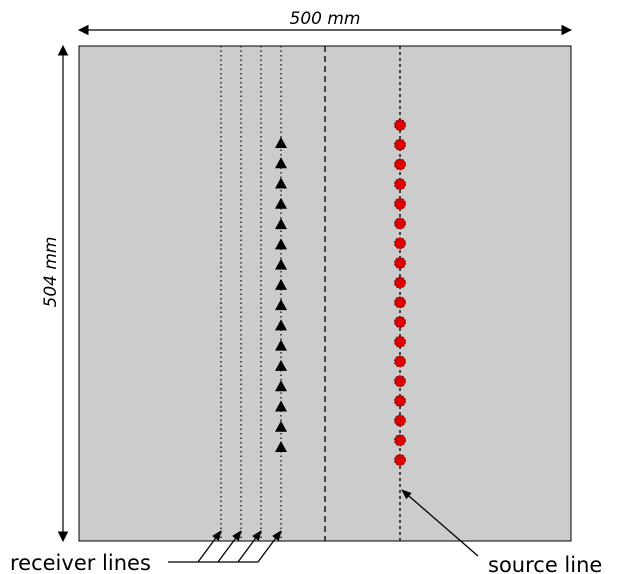 The image size is (620, 574). Describe the element at coordinates (51, 272) in the screenshot. I see `height-dimension-label: 504 mm` at that location.